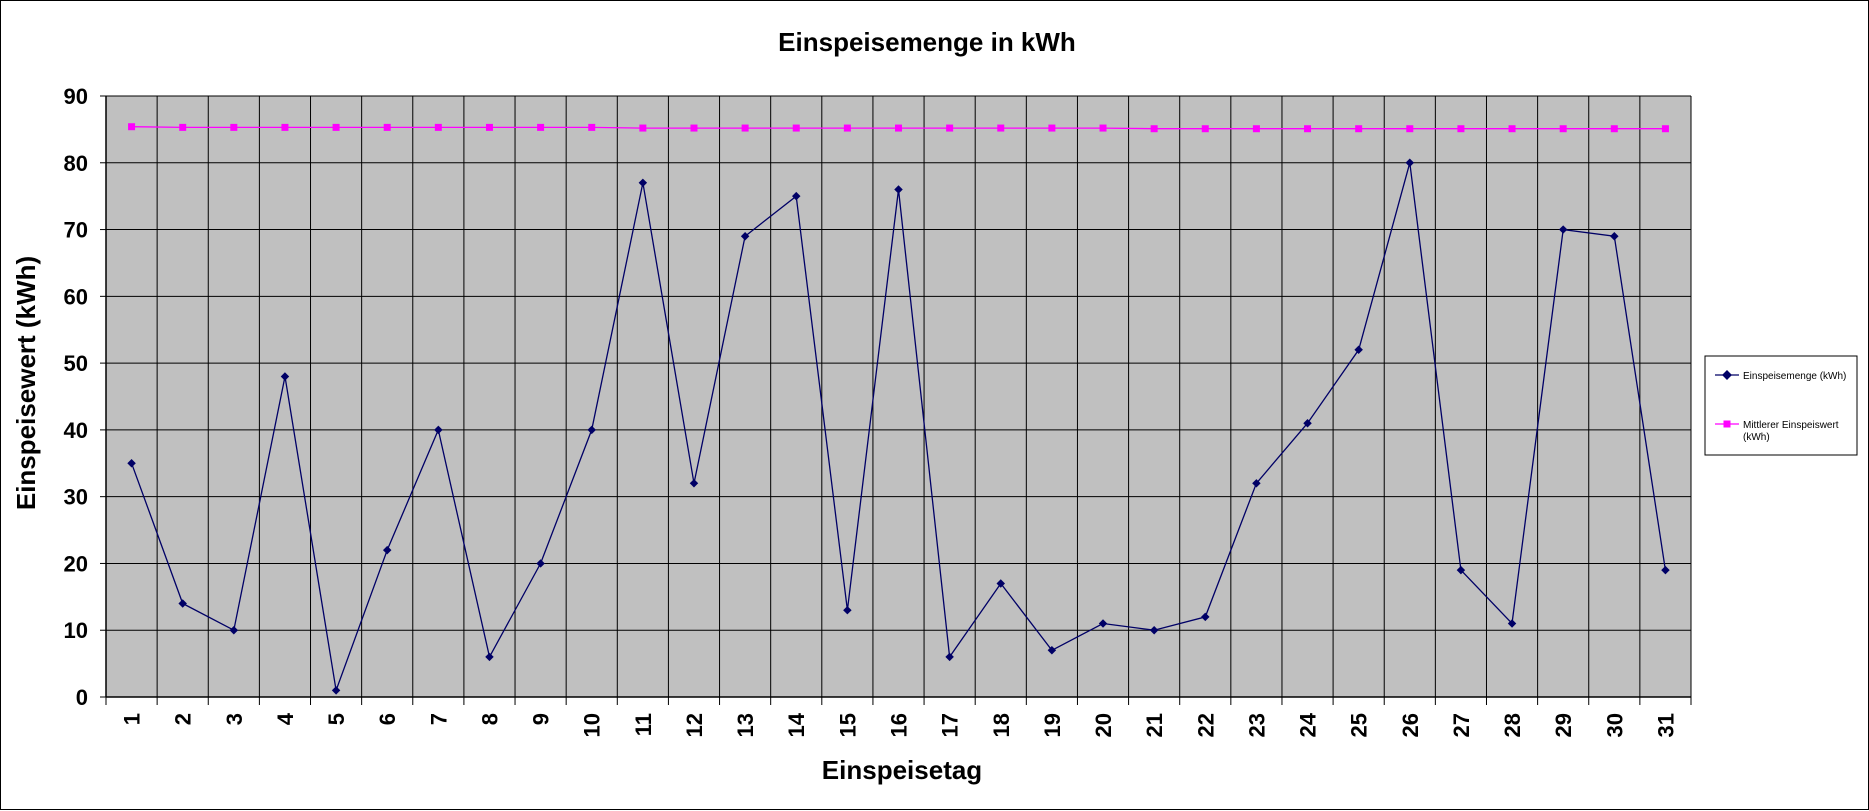 Image resolution: width=1869 pixels, height=811 pixels. I want to click on x-tick-label: 16, so click(899, 725).